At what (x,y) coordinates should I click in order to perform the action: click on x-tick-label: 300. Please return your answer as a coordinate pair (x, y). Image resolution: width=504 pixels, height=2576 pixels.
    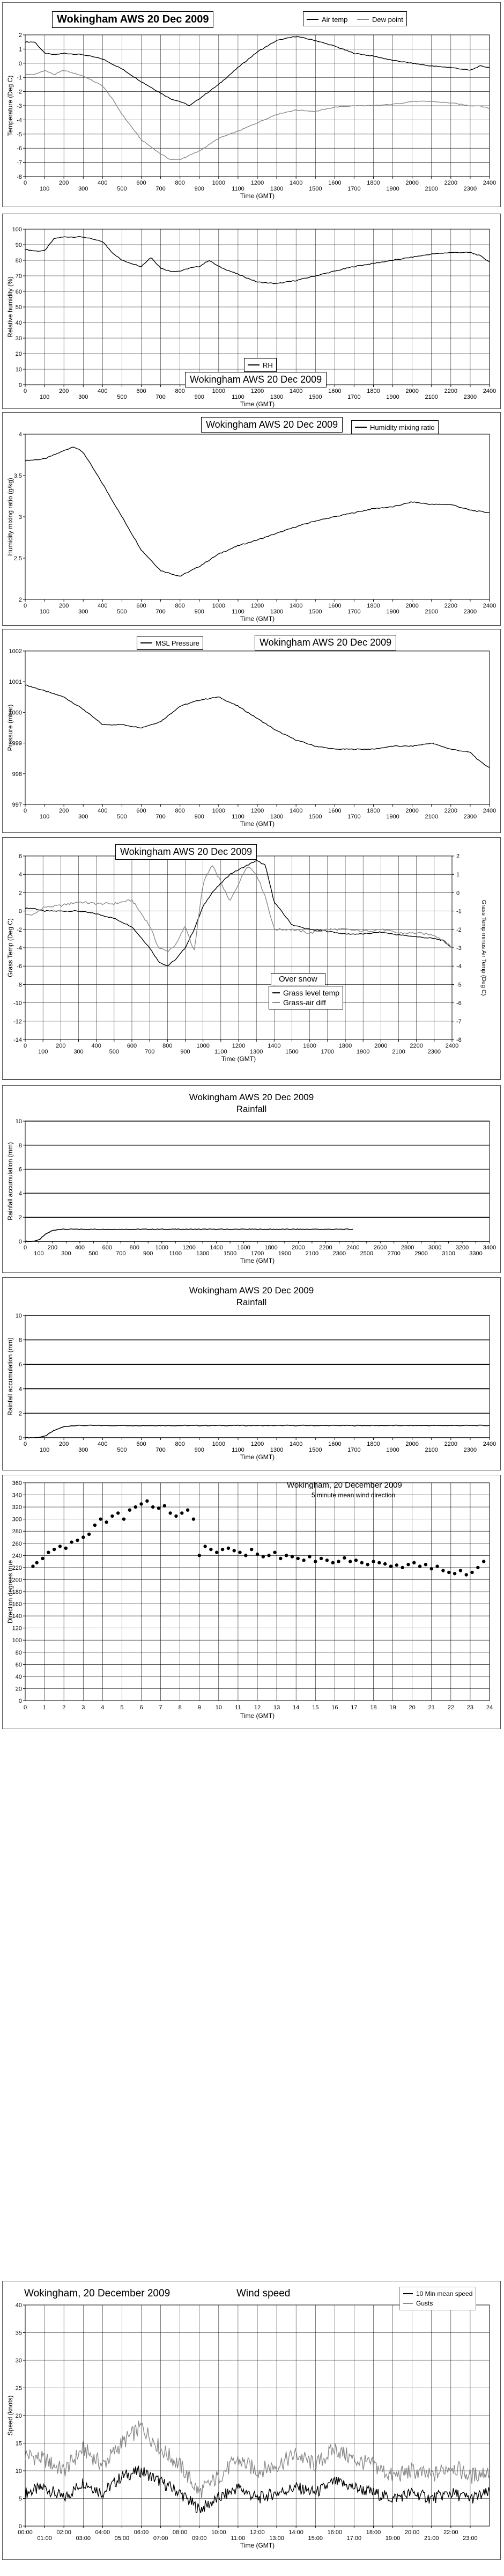
    Looking at the image, I should click on (83, 189).